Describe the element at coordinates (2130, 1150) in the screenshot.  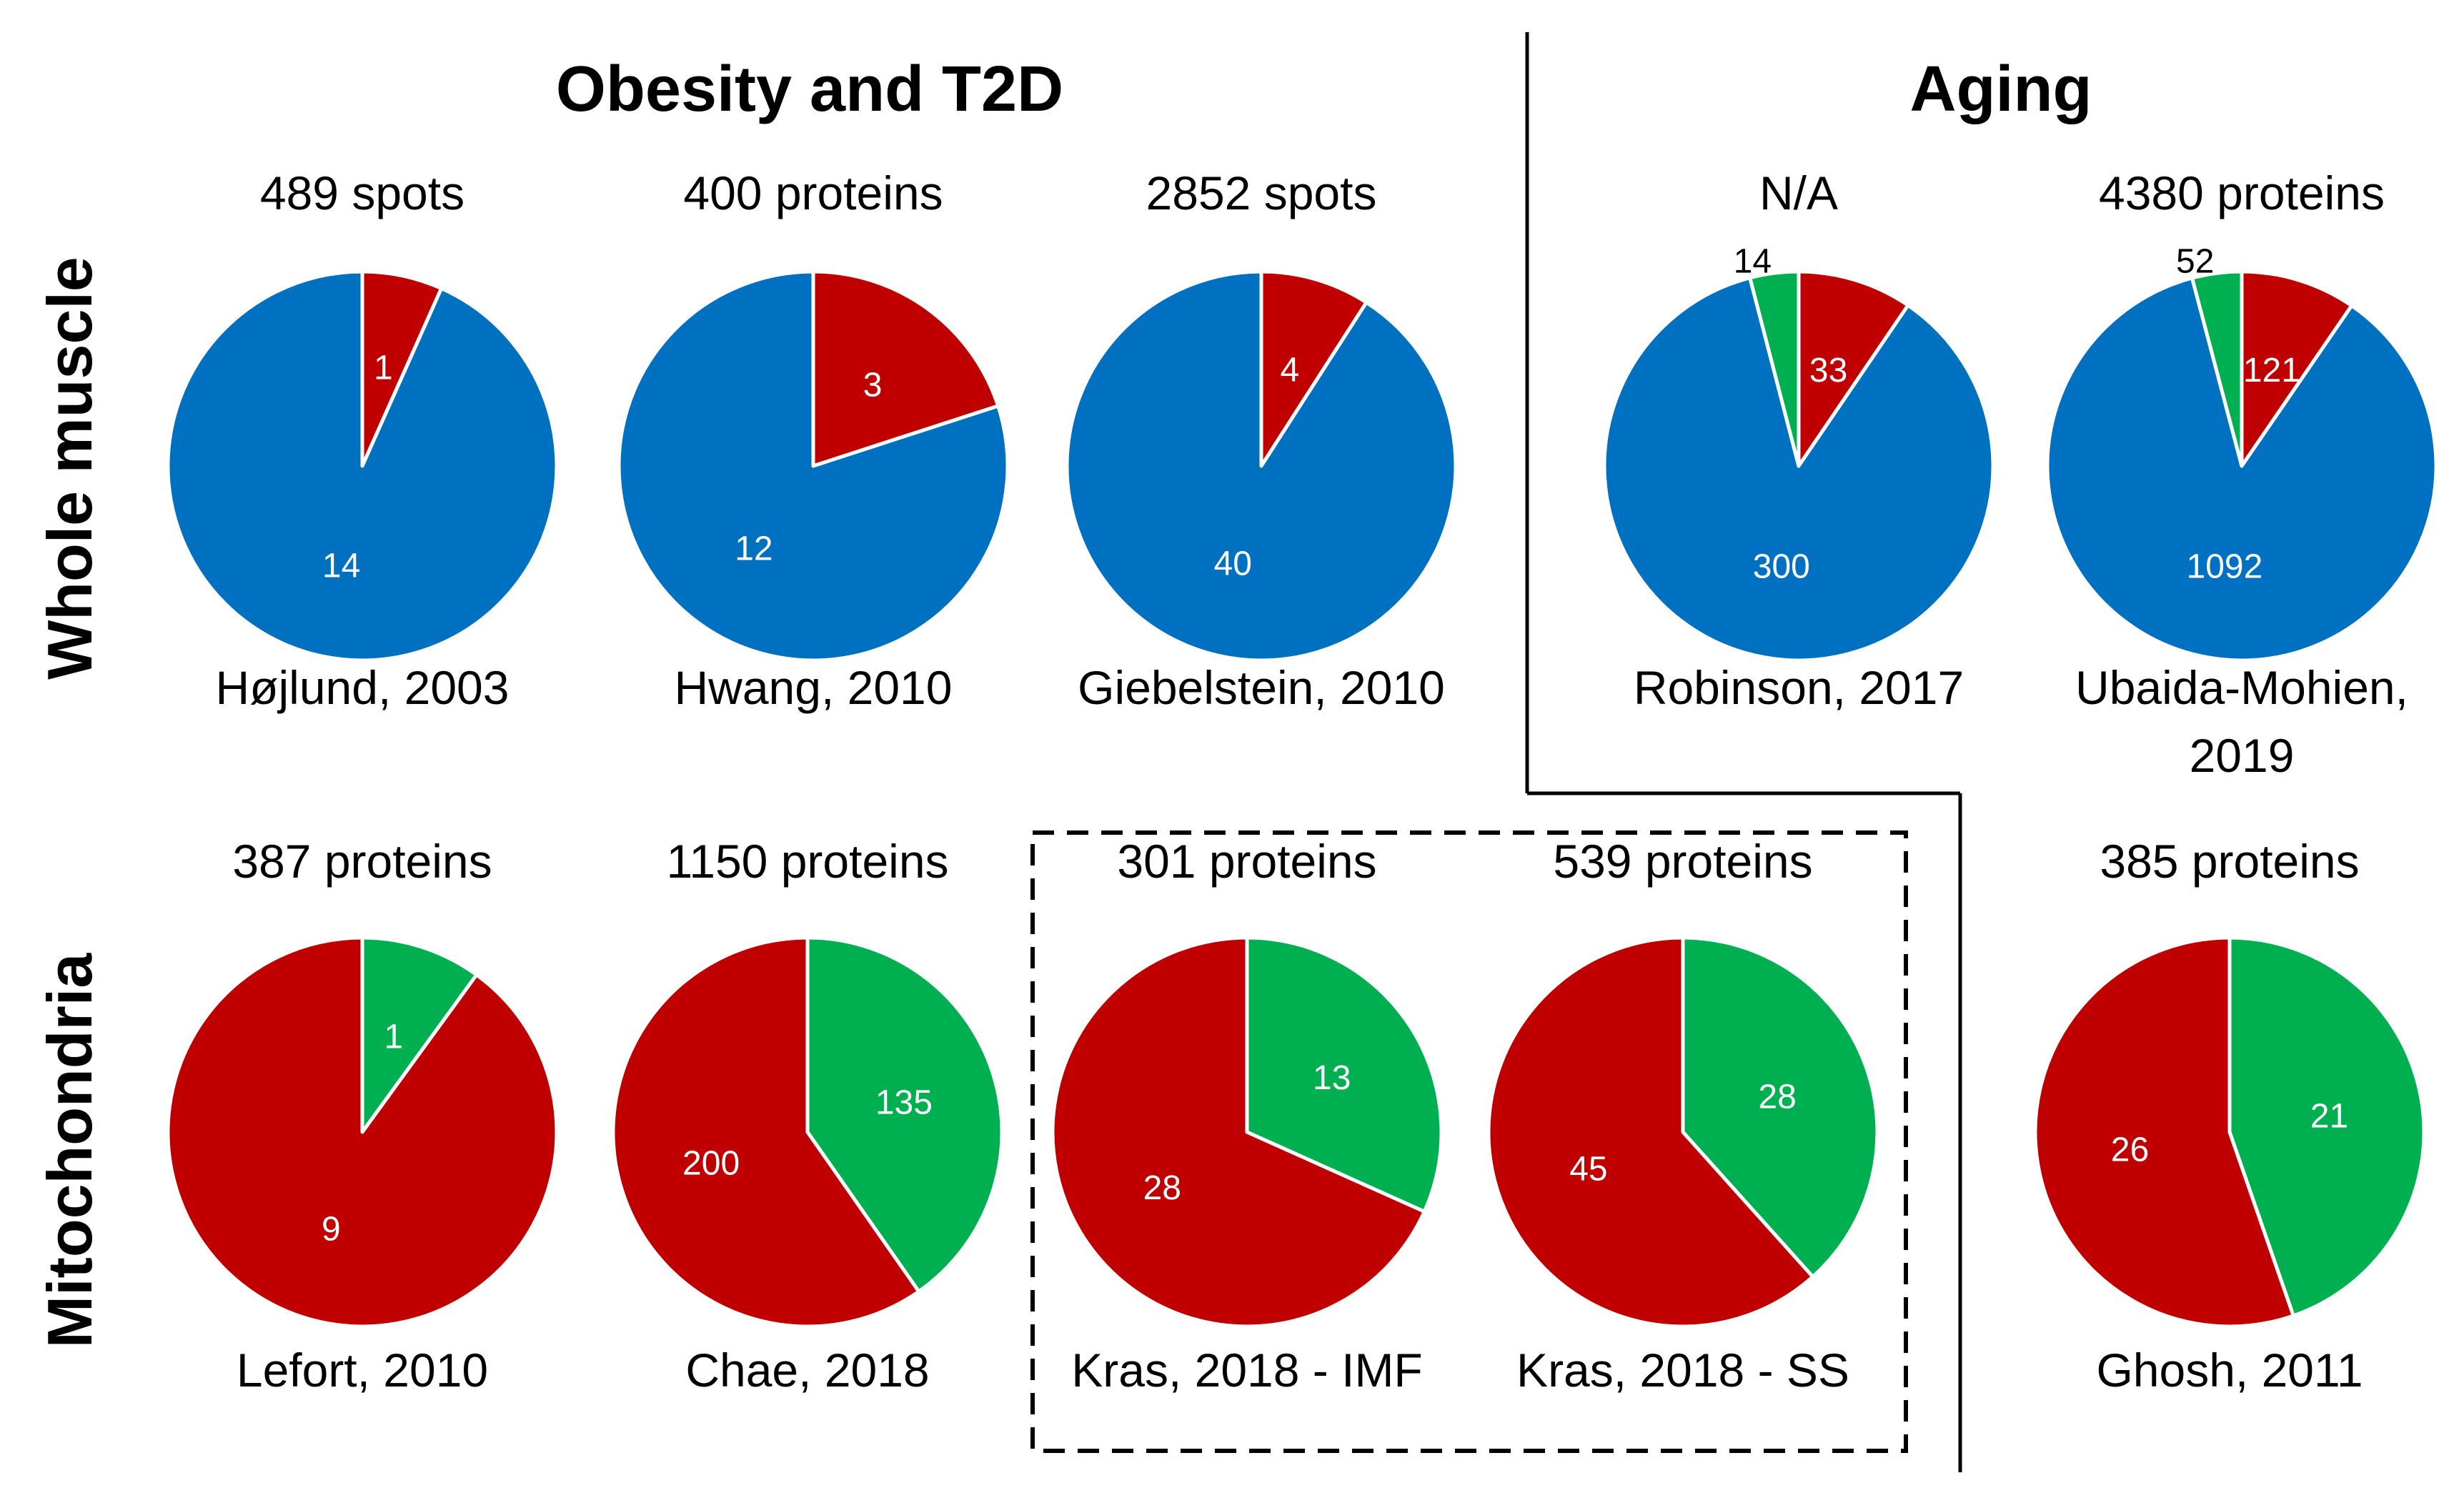
I see `data-label-red: 26` at that location.